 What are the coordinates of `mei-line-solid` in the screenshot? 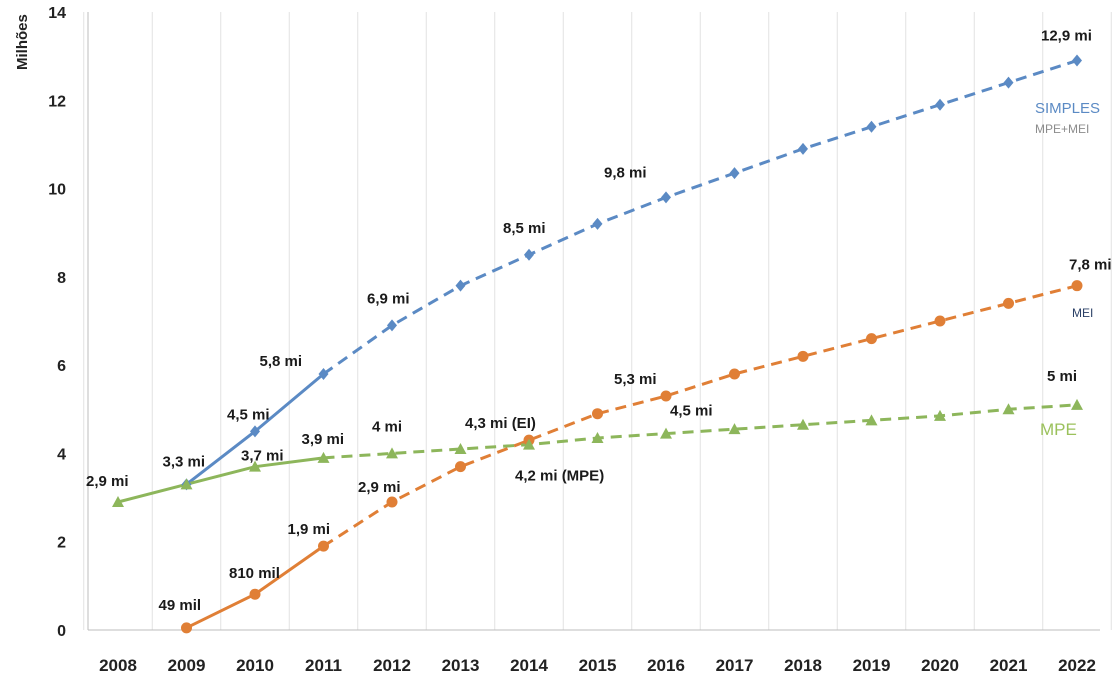 It's located at (255, 587).